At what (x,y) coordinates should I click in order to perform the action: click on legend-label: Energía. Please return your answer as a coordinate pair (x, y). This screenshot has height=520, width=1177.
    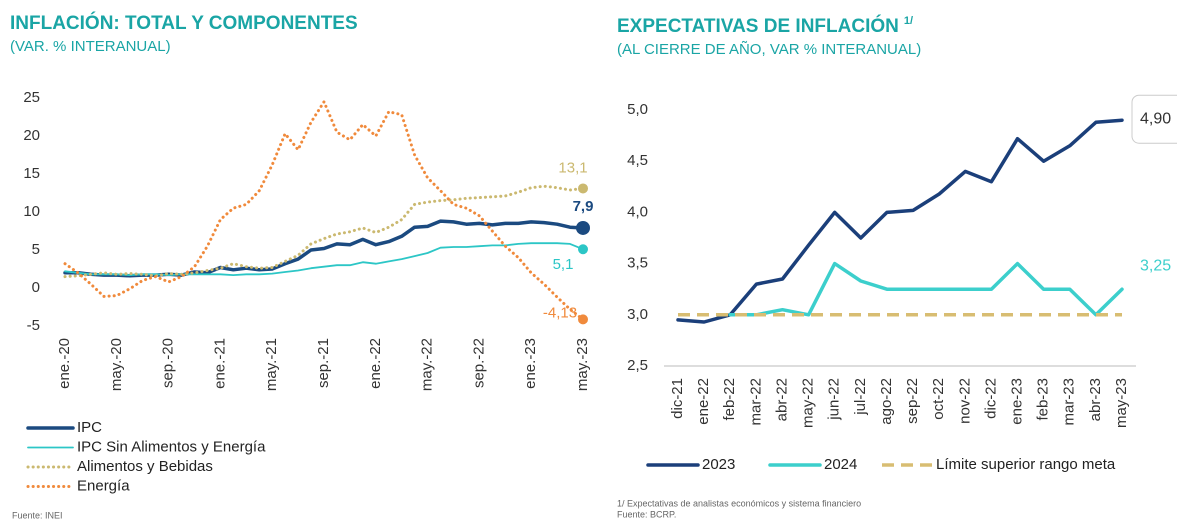
    Looking at the image, I should click on (103, 485).